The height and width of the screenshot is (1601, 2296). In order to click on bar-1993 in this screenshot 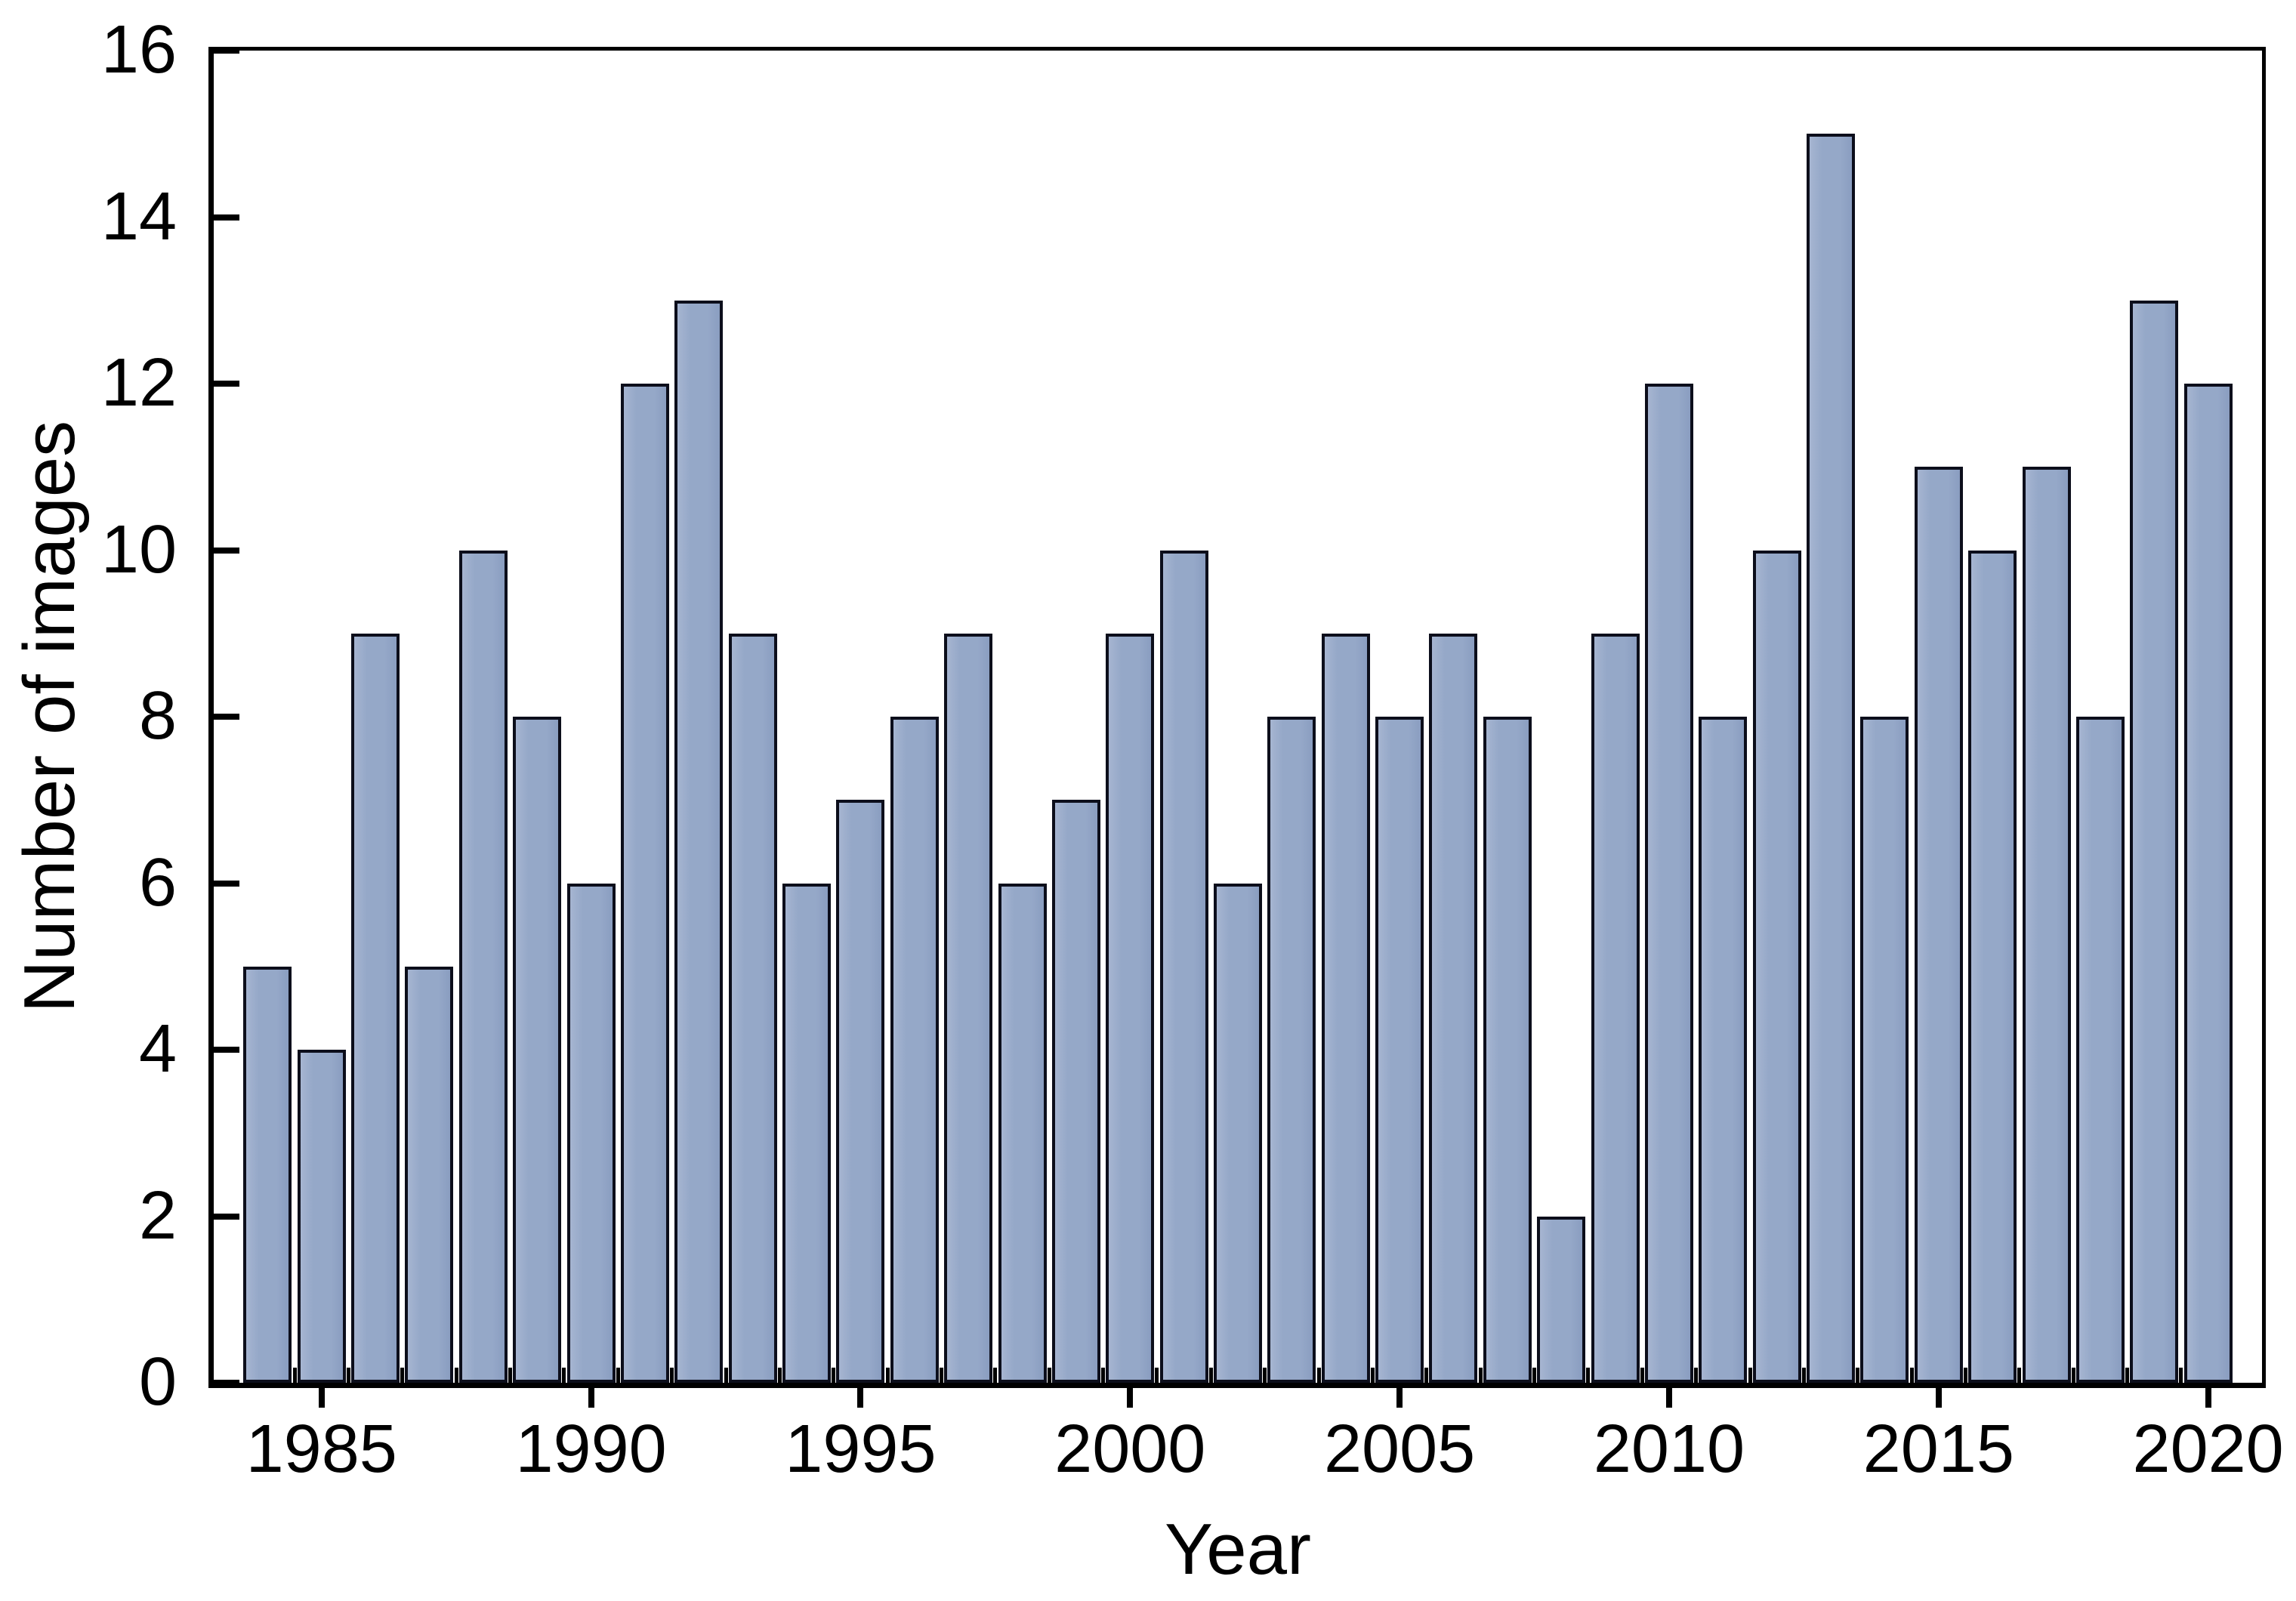, I will do `click(752, 1008)`.